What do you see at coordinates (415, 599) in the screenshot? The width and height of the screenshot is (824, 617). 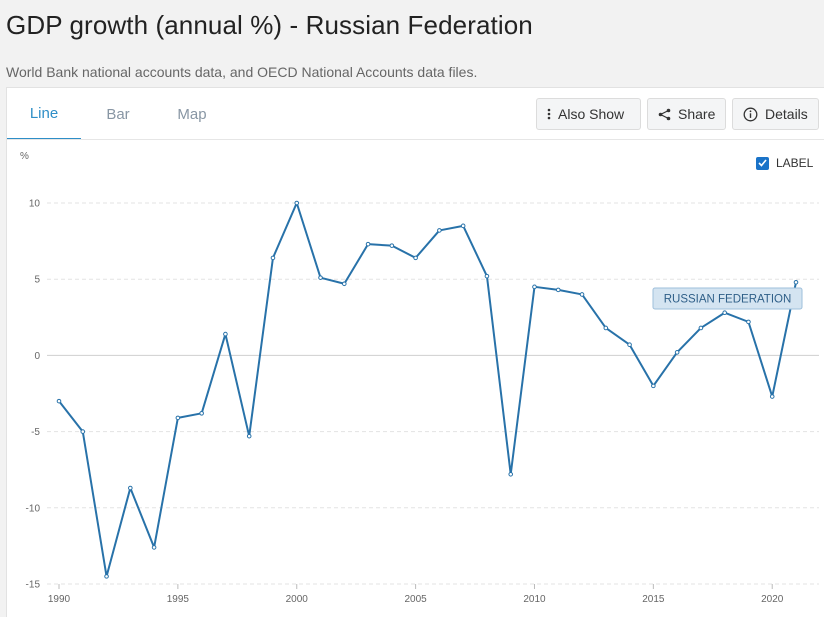 I see `x-tick-label: 2005` at bounding box center [415, 599].